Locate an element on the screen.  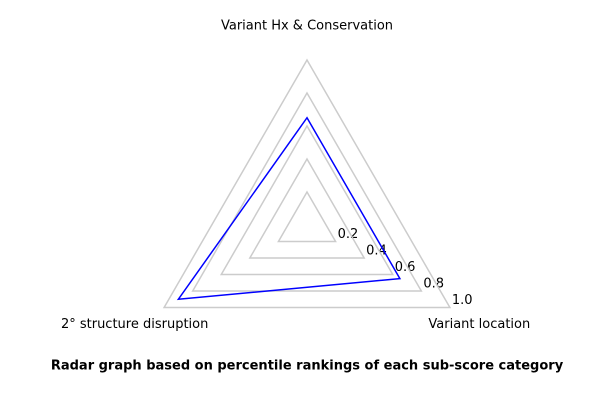
axis-label: 2° structure disruption is located at coordinates (134, 324).